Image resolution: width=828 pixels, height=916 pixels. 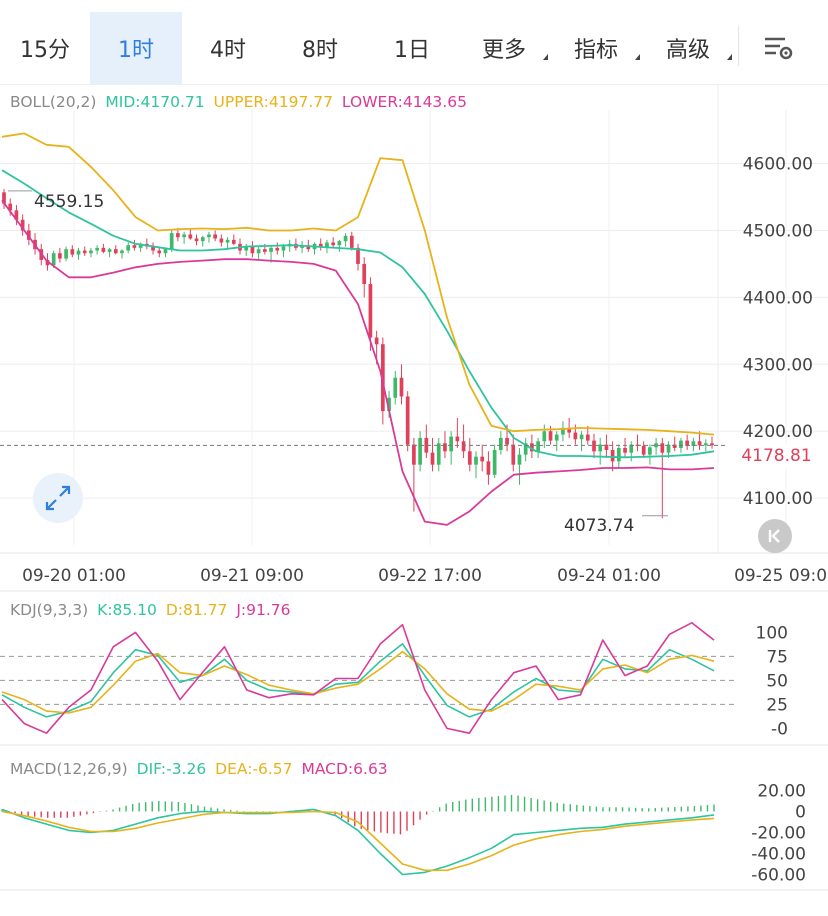 What do you see at coordinates (781, 792) in the screenshot?
I see `macd-tick-label: 20.00` at bounding box center [781, 792].